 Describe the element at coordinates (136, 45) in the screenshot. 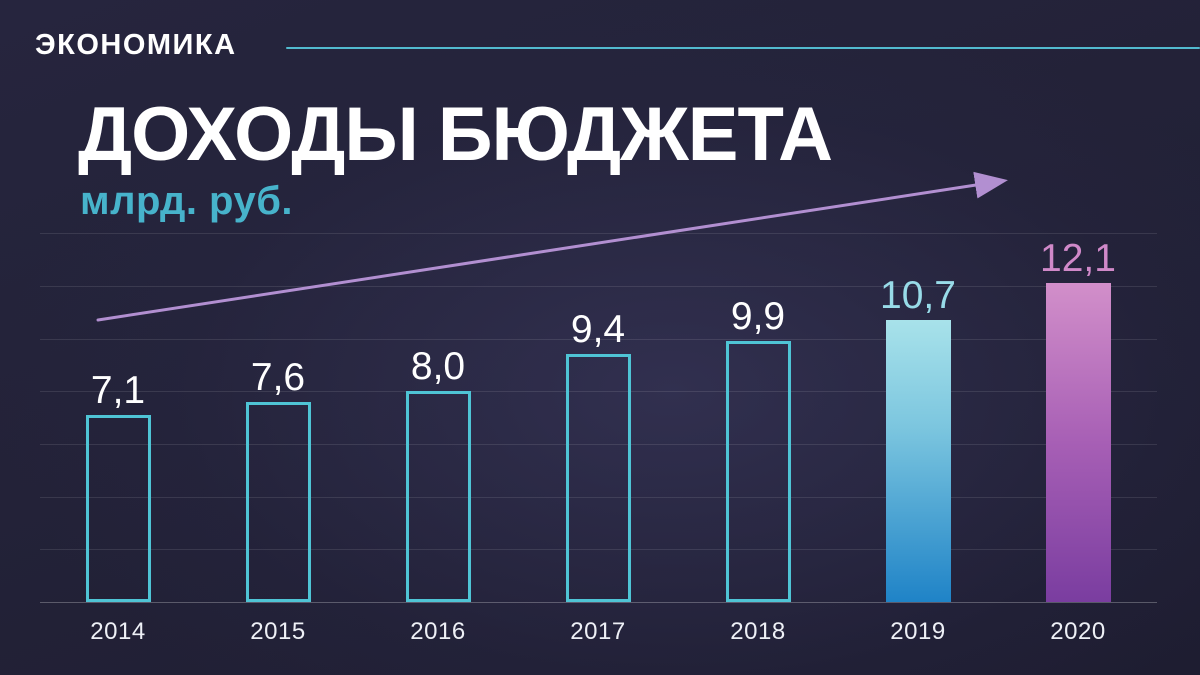

I see `category-label: ЭКОНОМИКА` at that location.